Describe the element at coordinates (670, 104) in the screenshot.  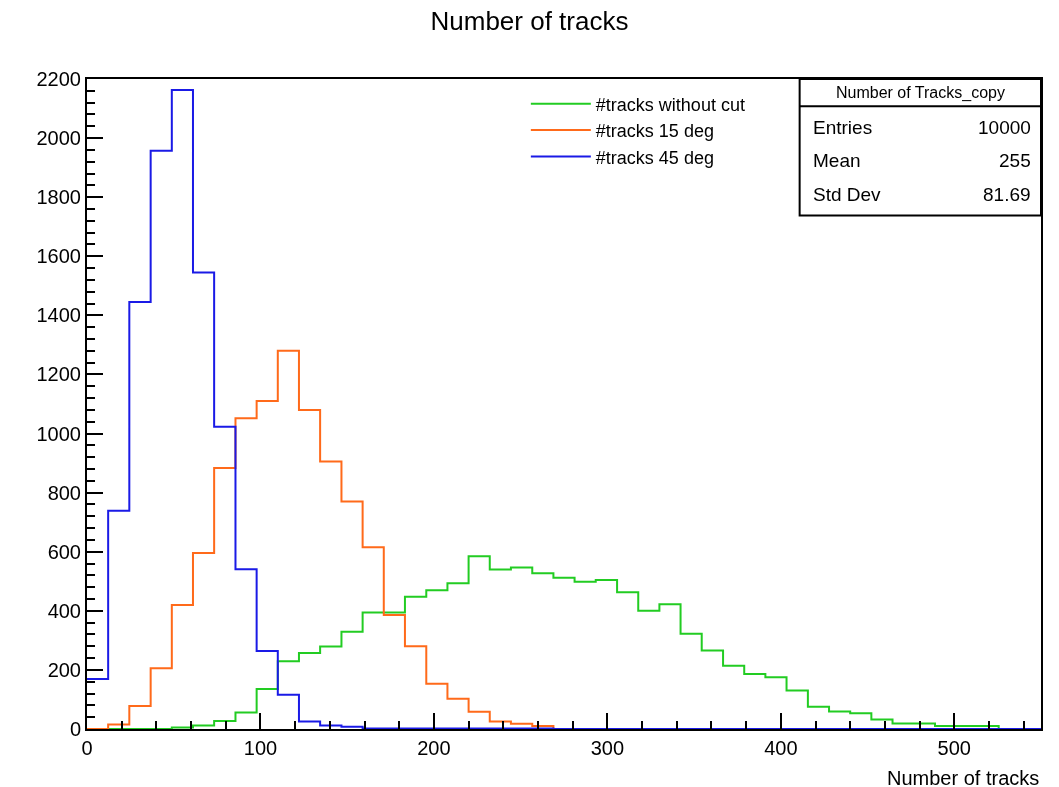
I see `legend-label: #tracks without cut` at that location.